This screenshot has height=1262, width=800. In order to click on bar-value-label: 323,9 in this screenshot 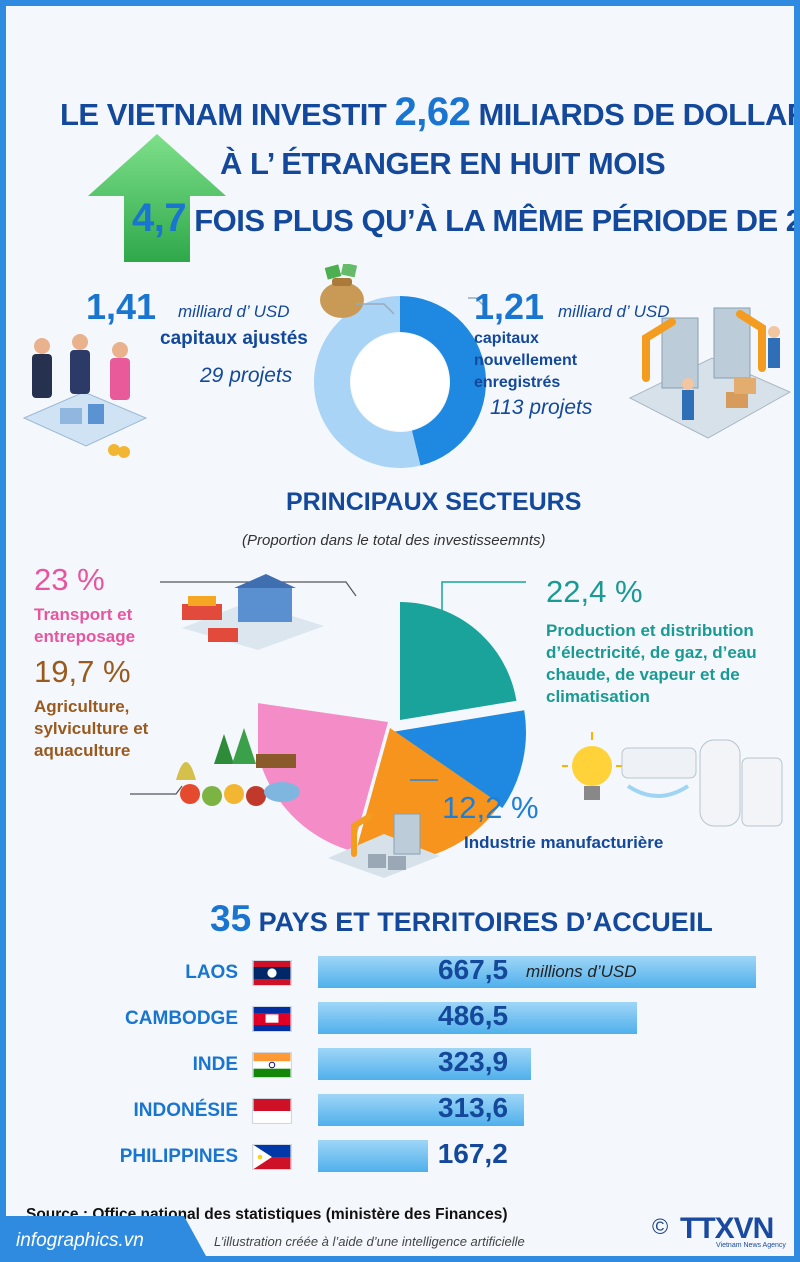, I will do `click(473, 1061)`.